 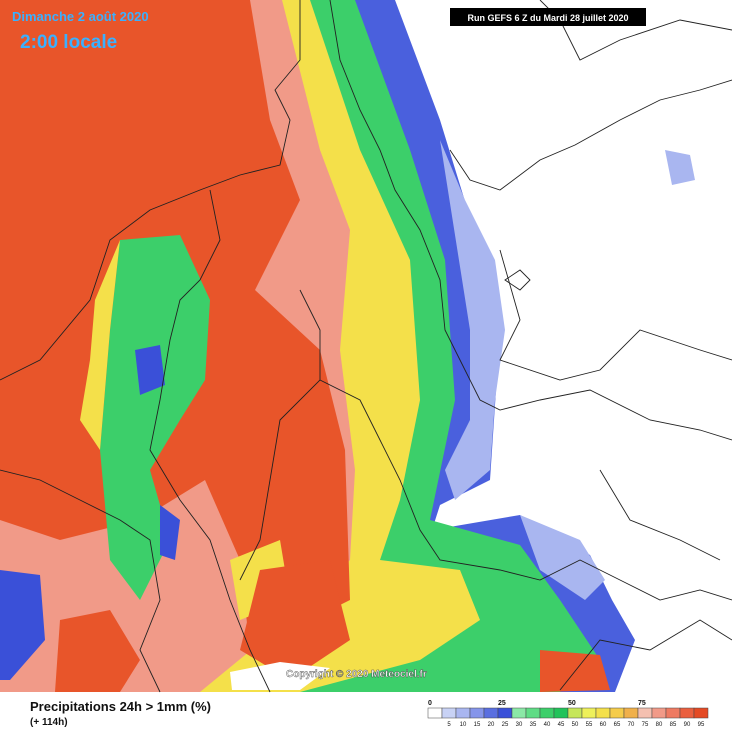 I want to click on white-patch, so click(x=280, y=676).